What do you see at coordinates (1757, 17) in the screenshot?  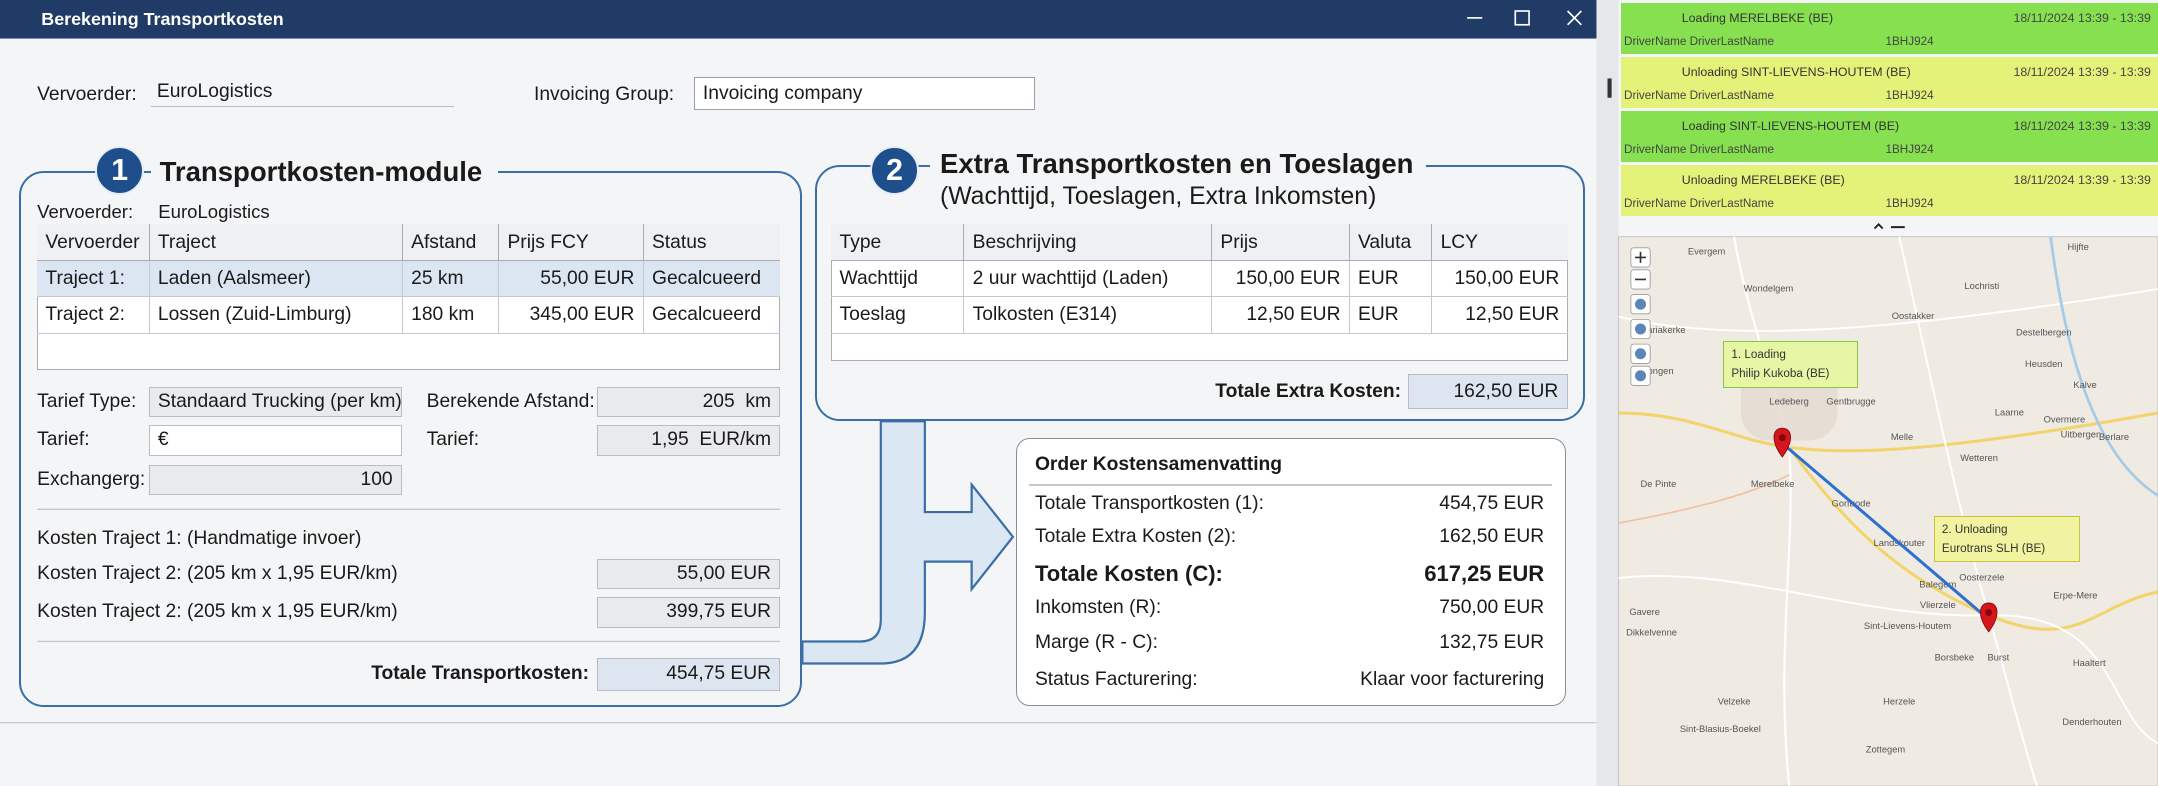 I see `item-status: Loading MERELBEKE (BE)` at bounding box center [1757, 17].